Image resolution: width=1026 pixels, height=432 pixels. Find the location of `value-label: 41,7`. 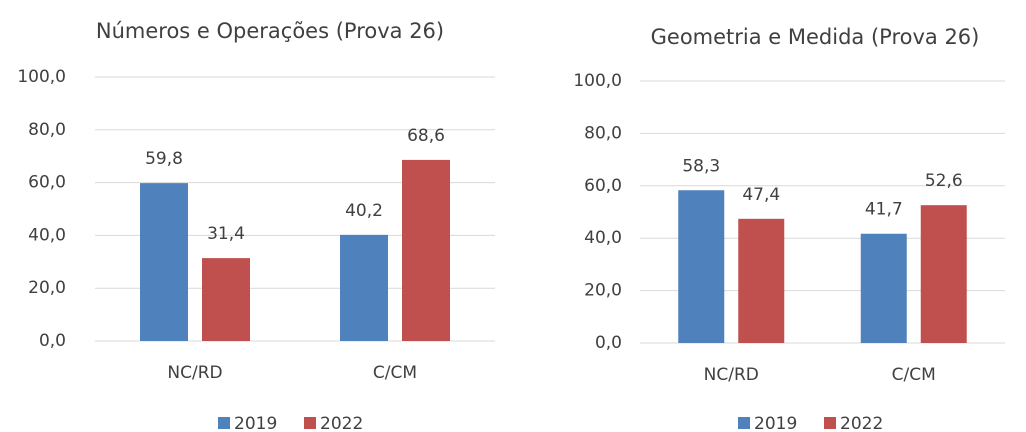

value-label: 41,7 is located at coordinates (884, 210).